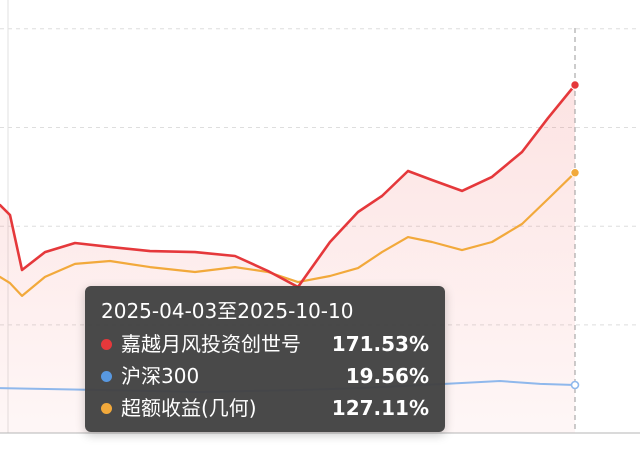 This screenshot has width=640, height=474. I want to click on tooltip-row: 超额收益(几何) 127.11%, so click(265, 408).